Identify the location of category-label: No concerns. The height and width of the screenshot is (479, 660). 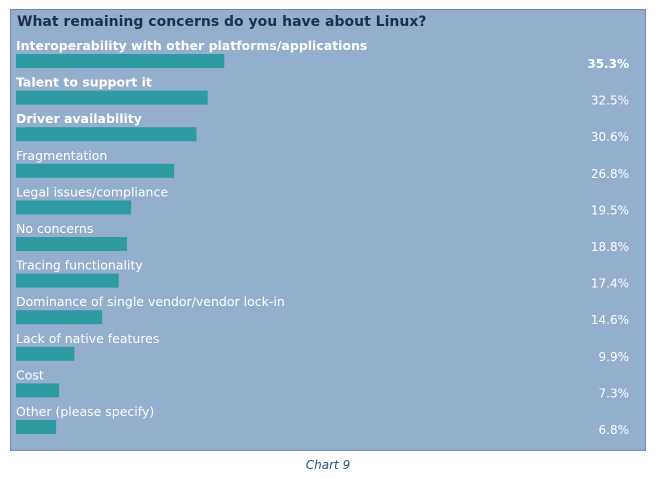
(54, 228).